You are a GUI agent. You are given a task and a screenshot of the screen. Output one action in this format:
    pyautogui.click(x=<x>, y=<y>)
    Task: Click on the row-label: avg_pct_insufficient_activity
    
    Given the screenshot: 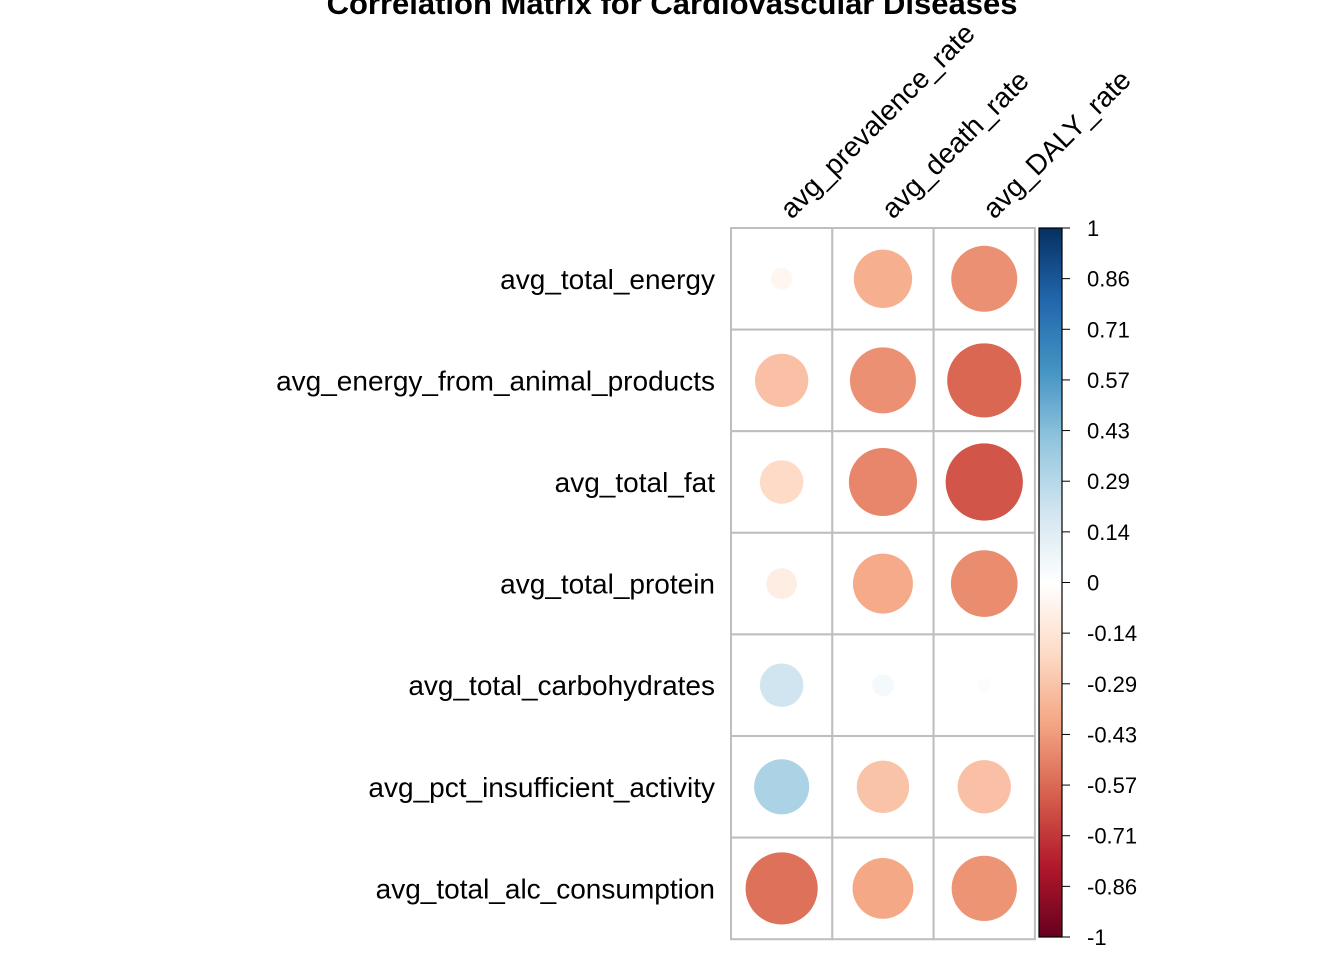 What is the action you would take?
    pyautogui.click(x=541, y=787)
    